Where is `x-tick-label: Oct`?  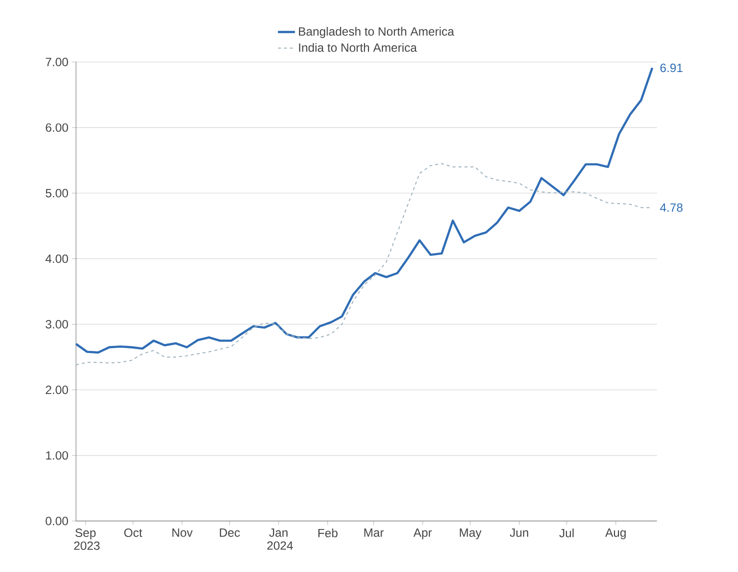
x-tick-label: Oct is located at coordinates (133, 532).